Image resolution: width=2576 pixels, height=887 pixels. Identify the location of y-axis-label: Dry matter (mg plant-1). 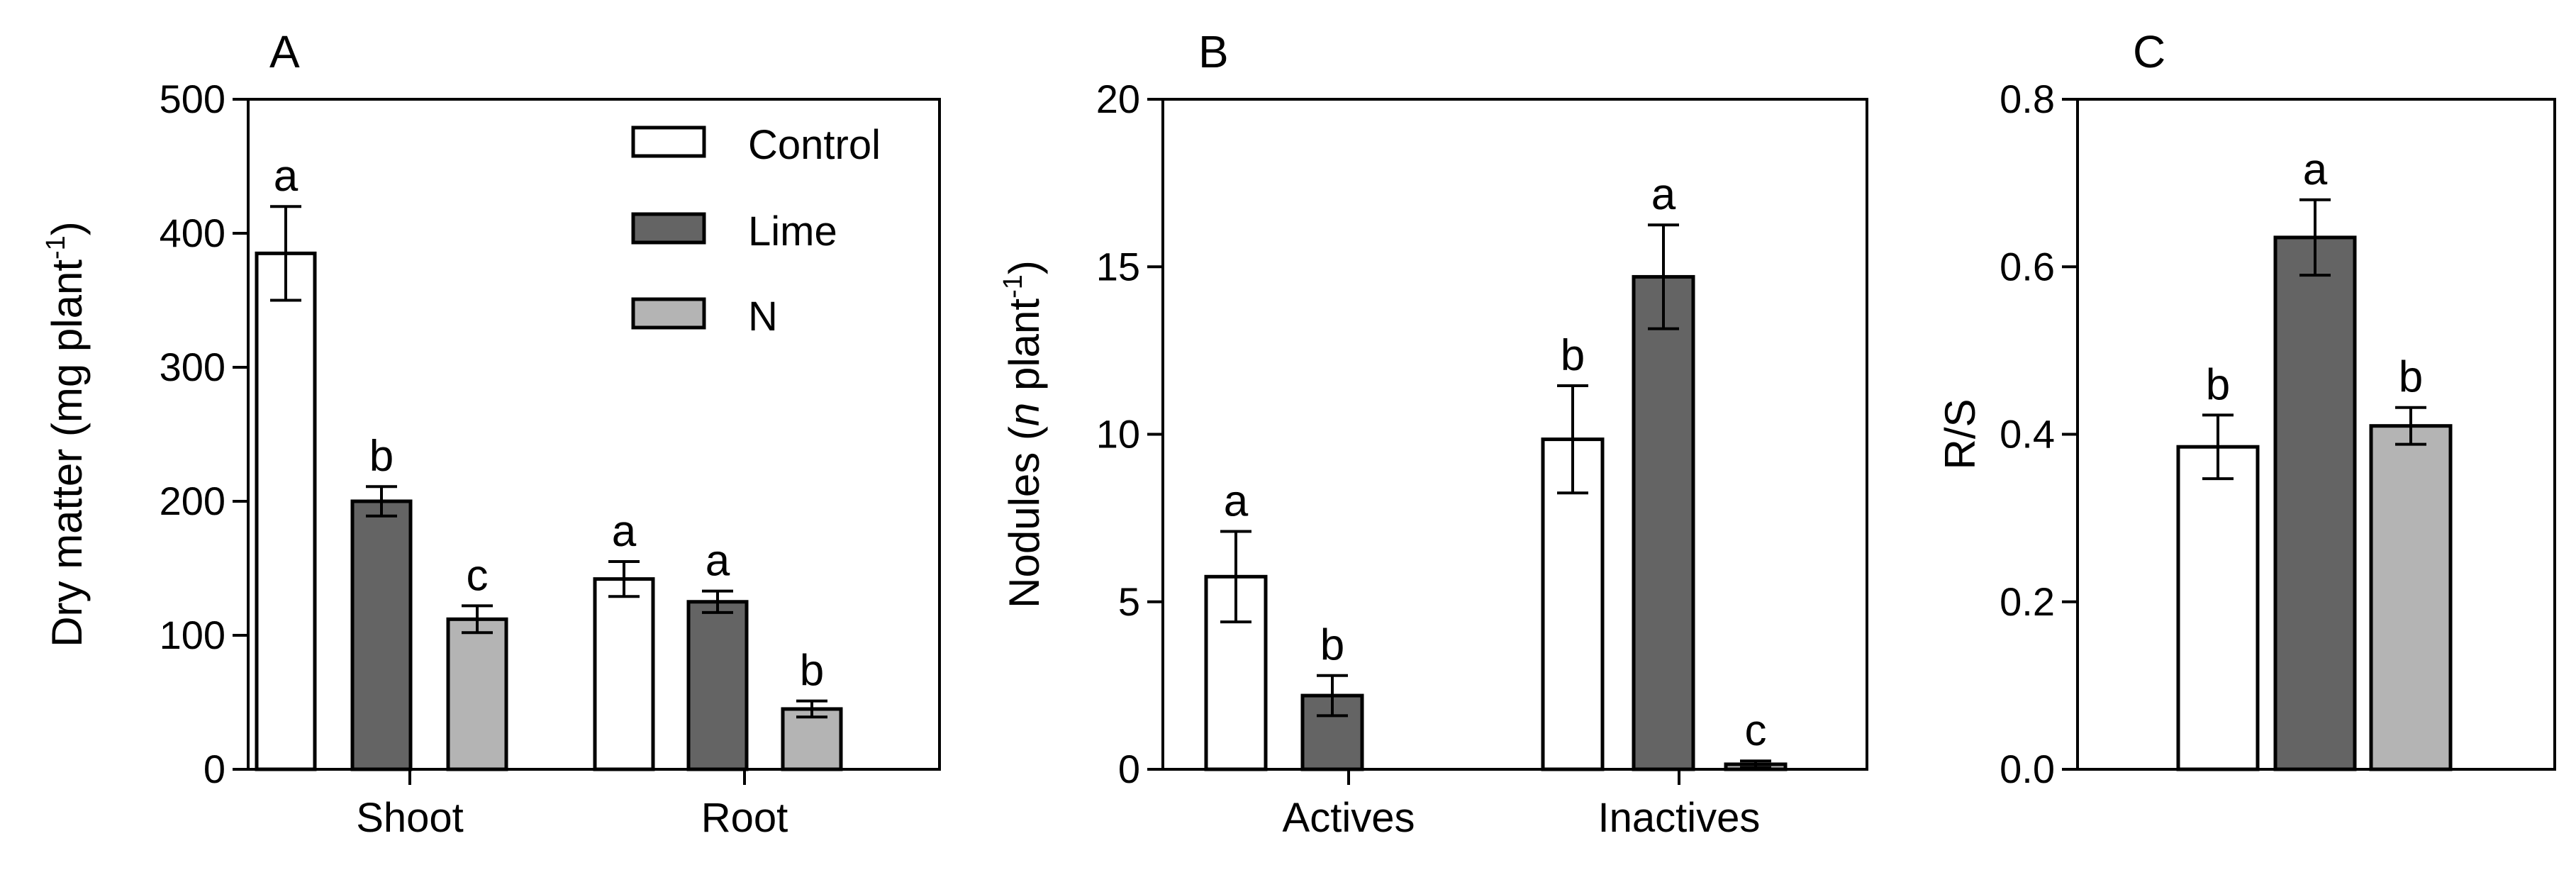
(66, 434).